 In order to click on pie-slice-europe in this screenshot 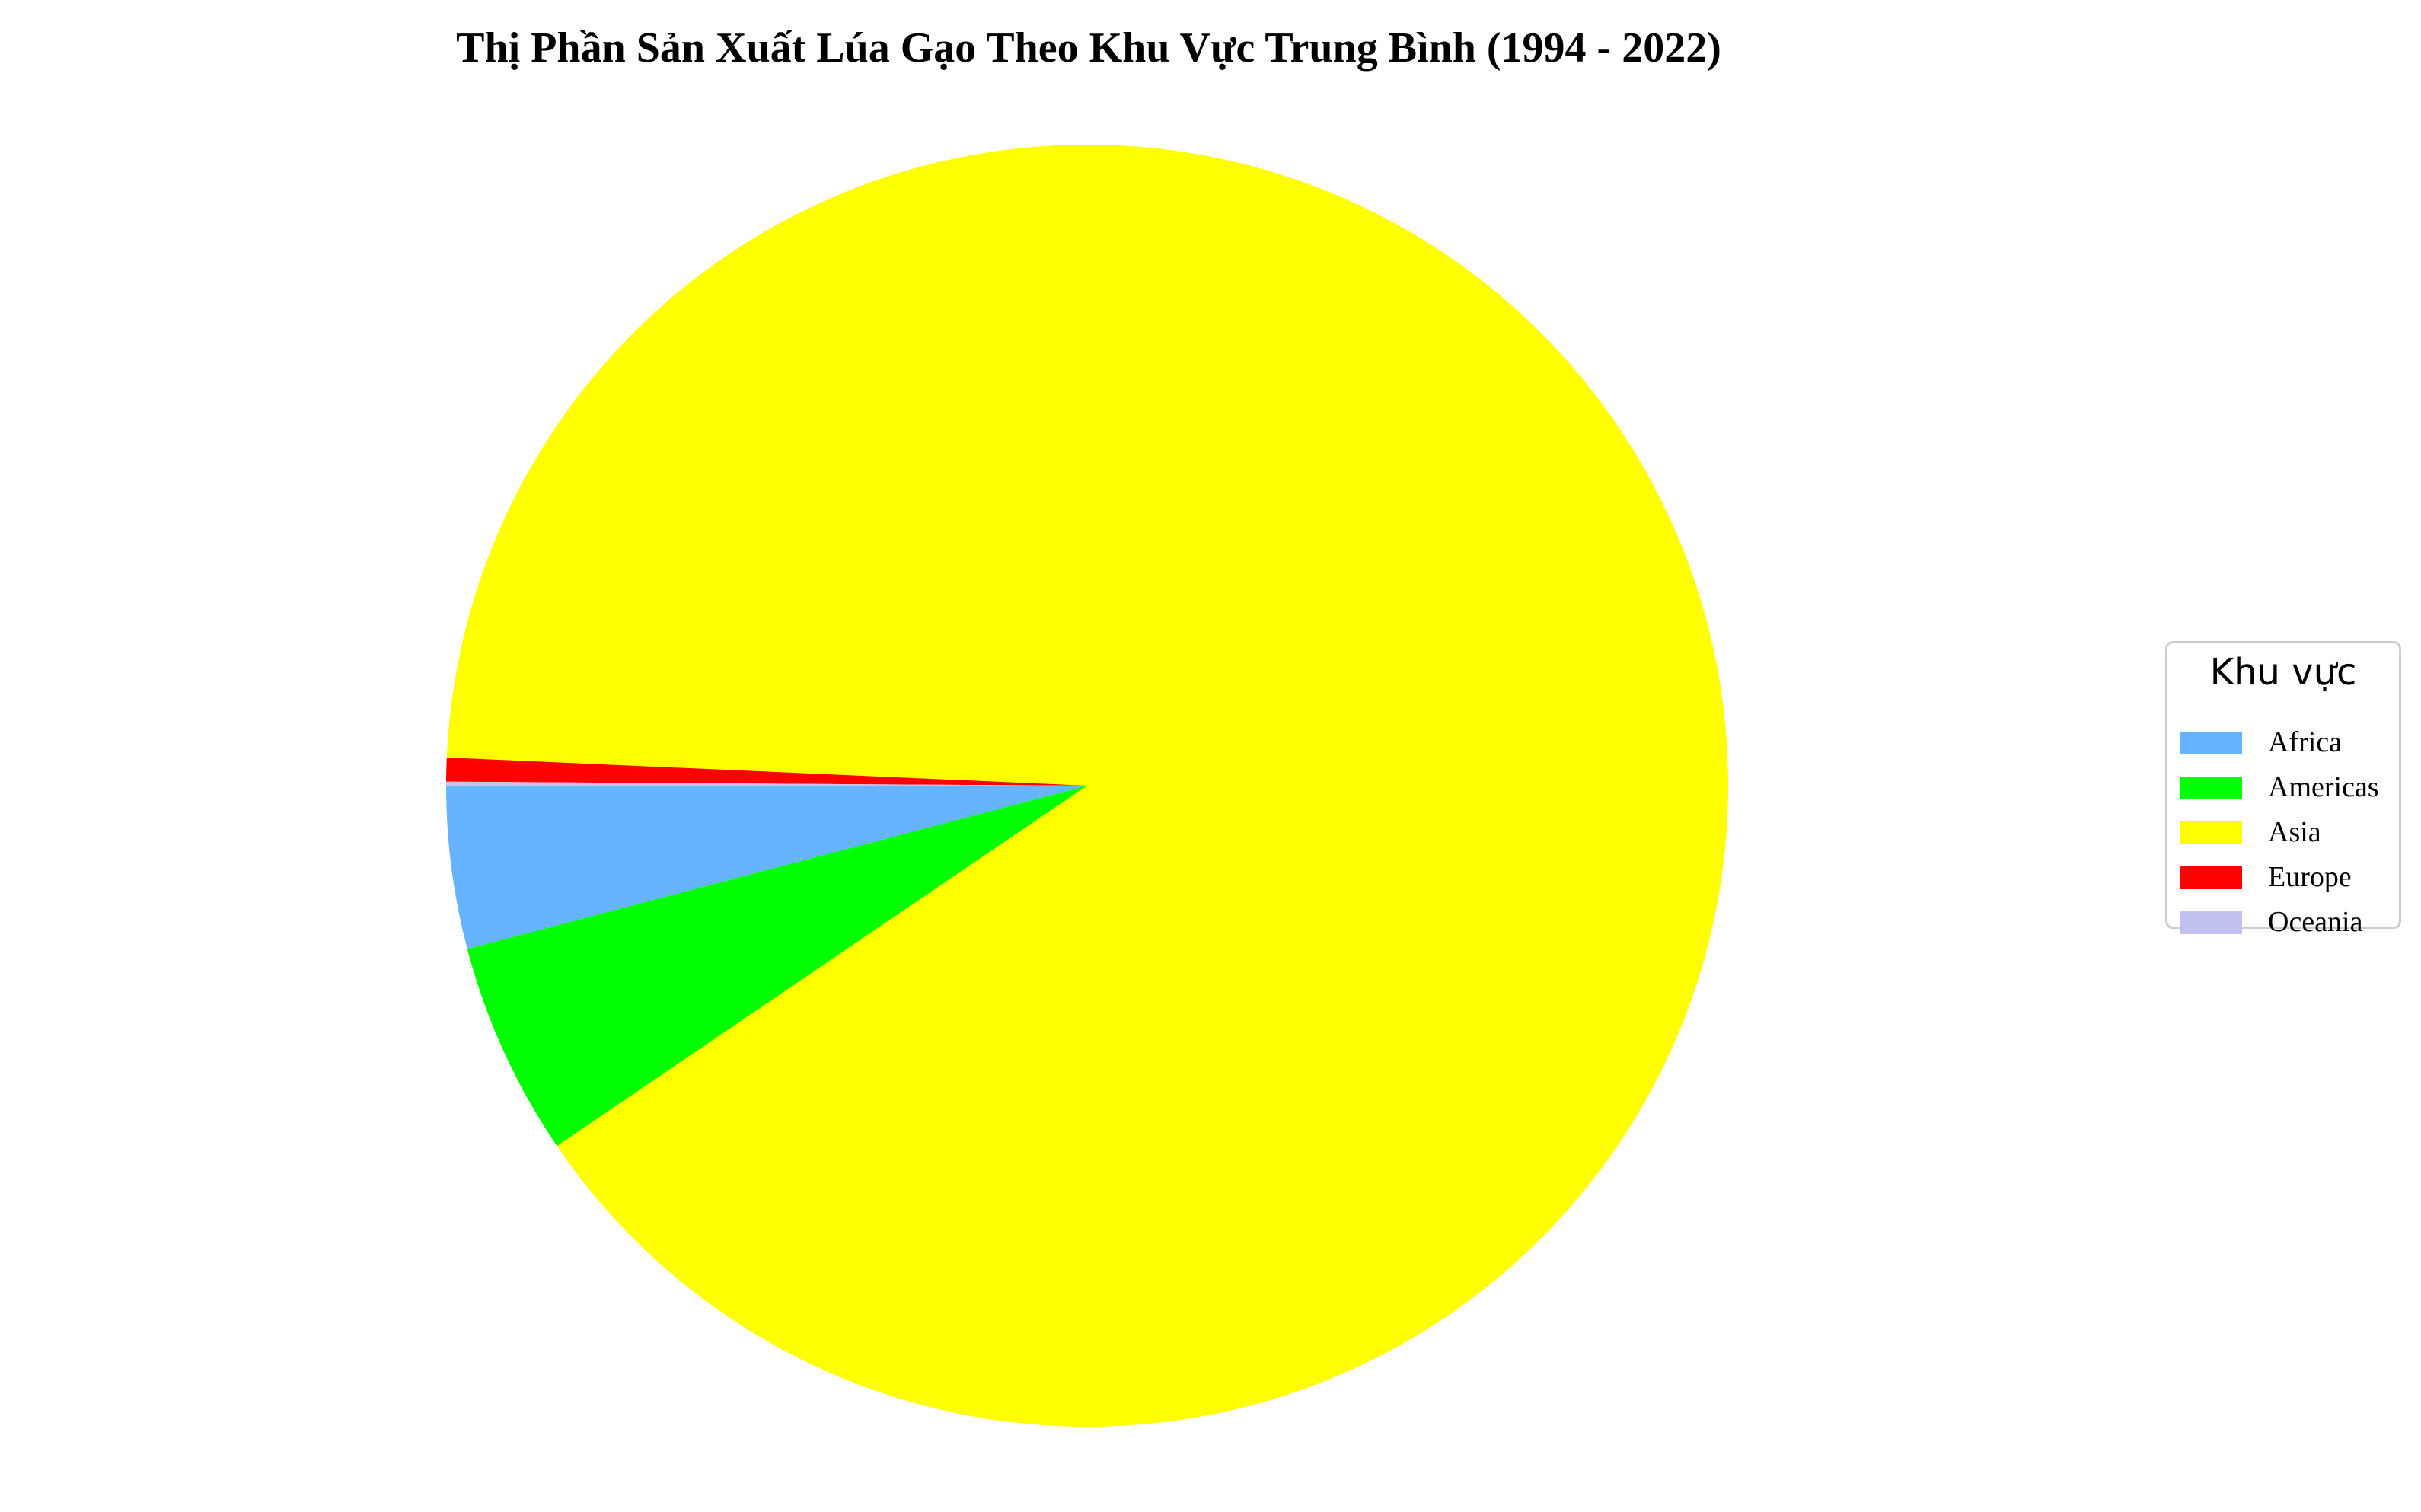, I will do `click(766, 771)`.